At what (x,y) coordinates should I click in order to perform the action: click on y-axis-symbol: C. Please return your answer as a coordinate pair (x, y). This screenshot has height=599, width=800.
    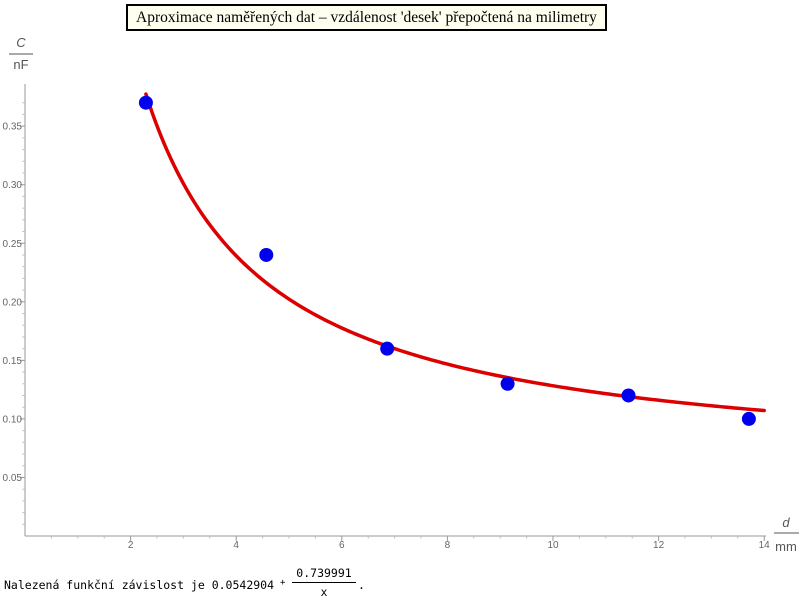
    Looking at the image, I should click on (21, 42).